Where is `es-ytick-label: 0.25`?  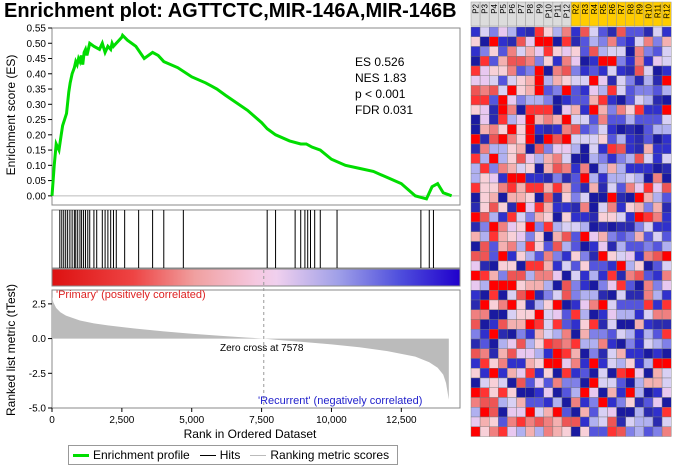 es-ytick-label: 0.25 is located at coordinates (37, 120).